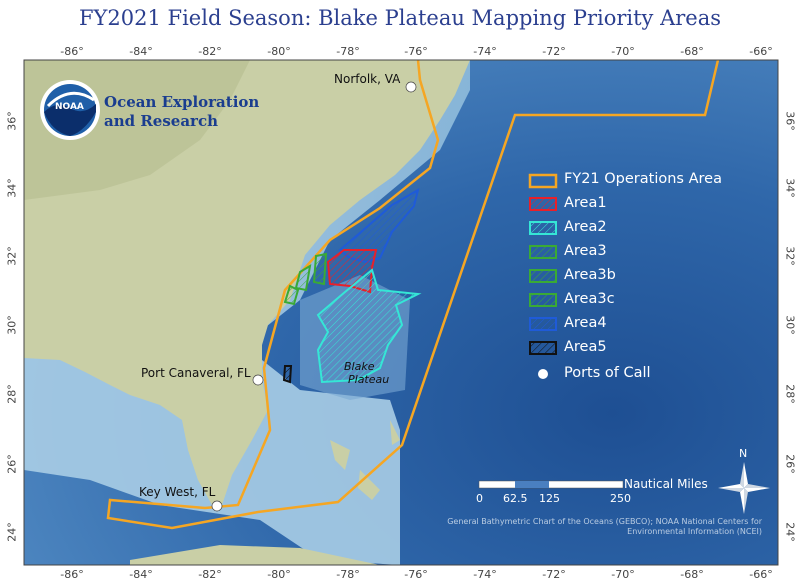  Describe the element at coordinates (12, 532) in the screenshot. I see `lat-tick-left: 24°` at that location.